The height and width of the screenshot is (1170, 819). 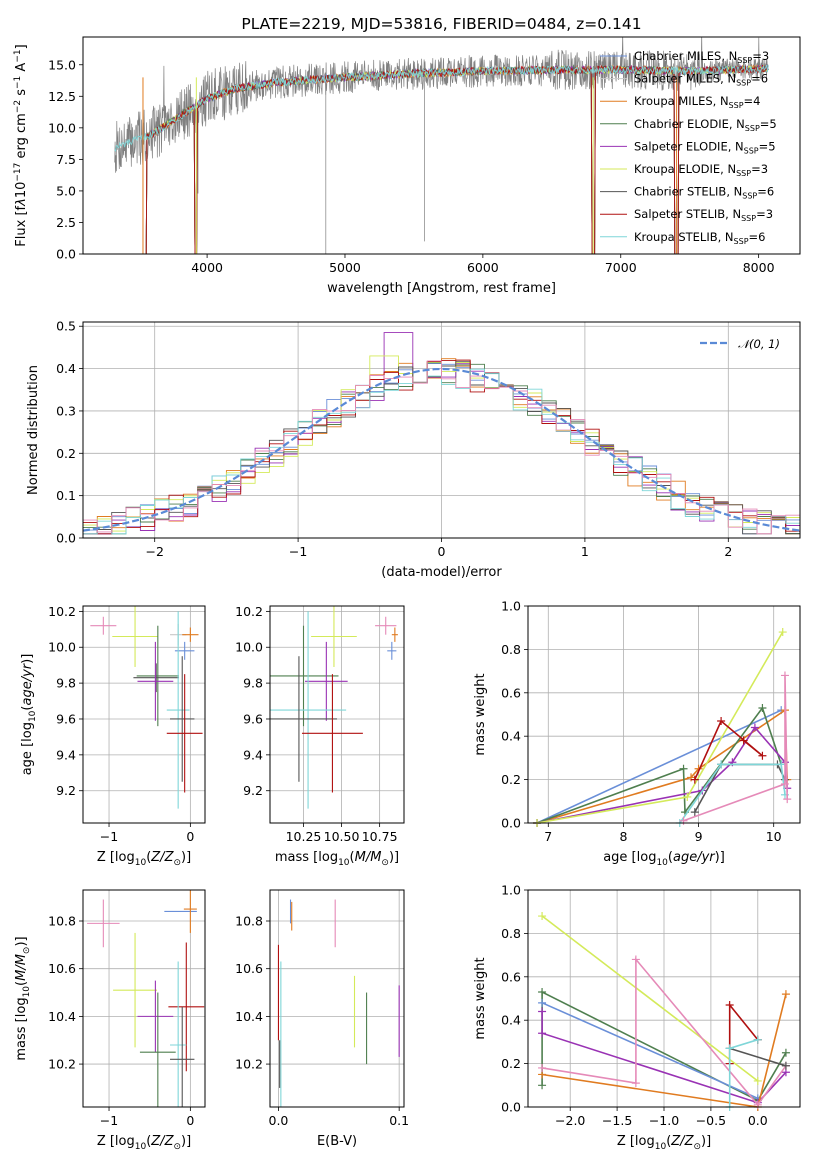 What do you see at coordinates (585, 551) in the screenshot?
I see `x-tick-label: 1` at bounding box center [585, 551].